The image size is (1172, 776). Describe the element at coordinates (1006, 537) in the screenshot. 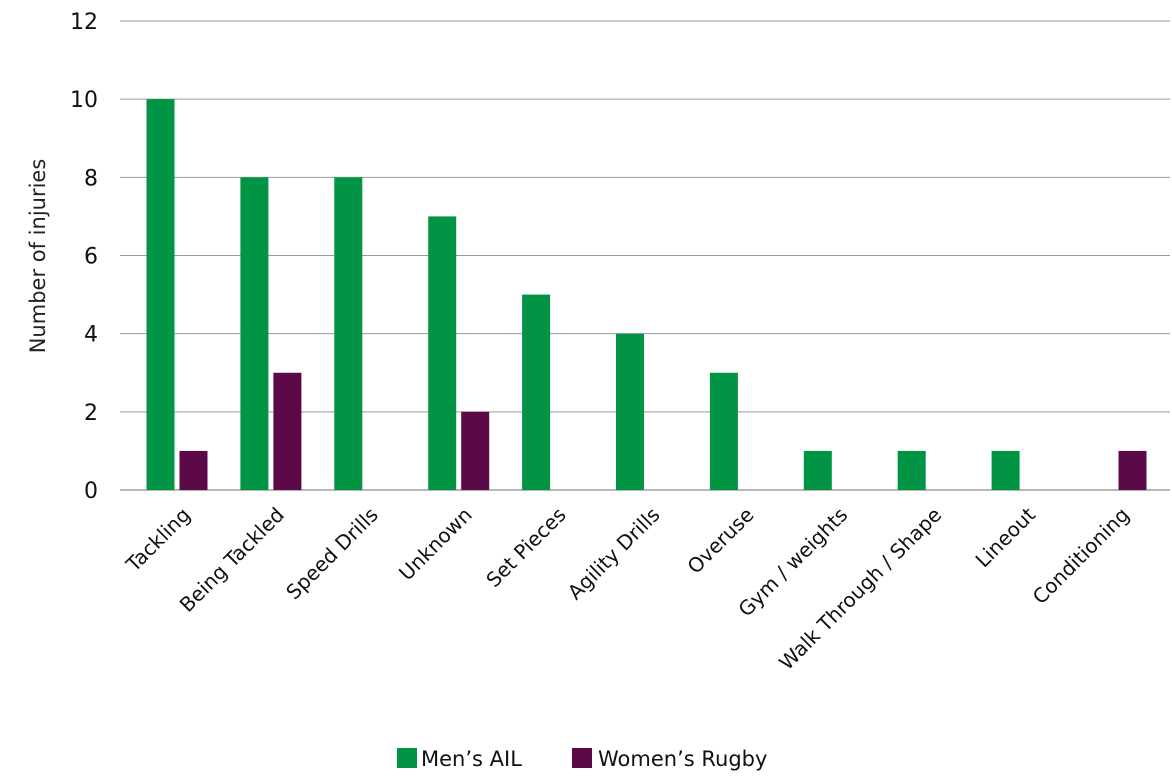

I see `x-tick-label-lineout: Lineout` at that location.